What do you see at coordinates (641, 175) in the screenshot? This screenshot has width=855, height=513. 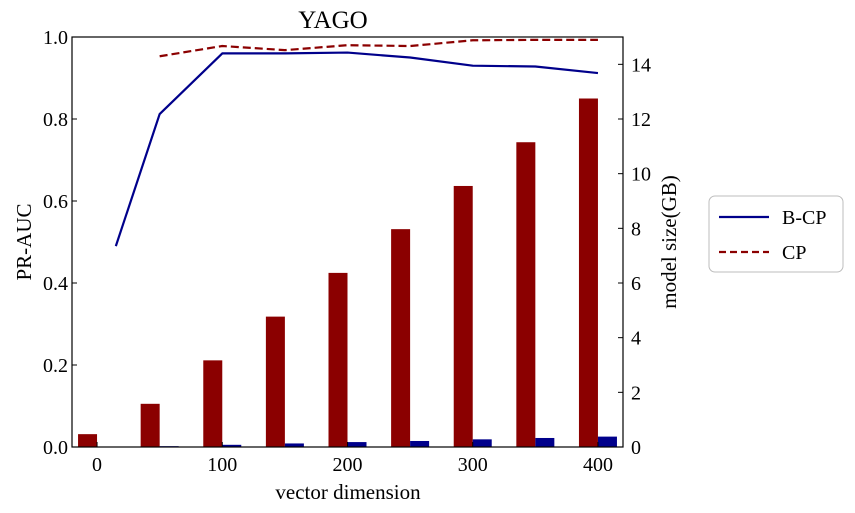 I see `y-right-tick-label: 10` at bounding box center [641, 175].